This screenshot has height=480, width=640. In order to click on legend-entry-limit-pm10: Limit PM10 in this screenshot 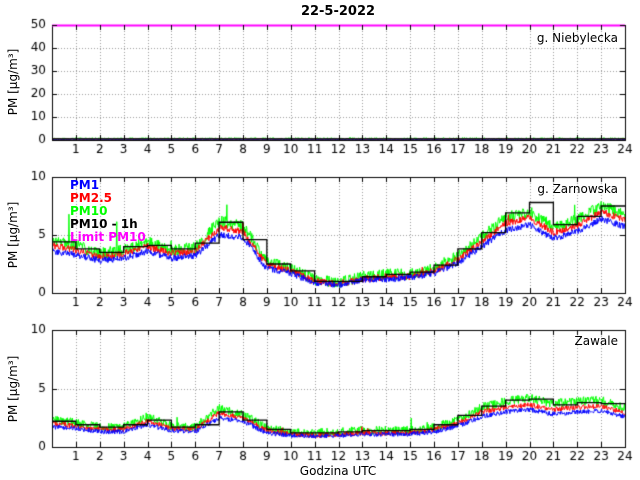, I will do `click(108, 237)`.